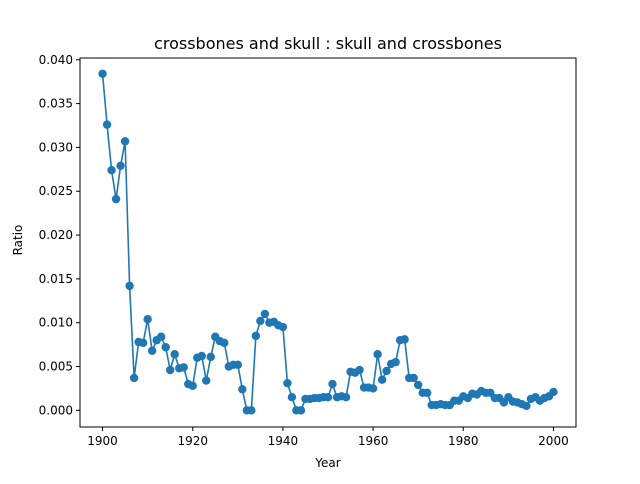  Describe the element at coordinates (56, 279) in the screenshot. I see `y-tick-label: 0.015` at that location.